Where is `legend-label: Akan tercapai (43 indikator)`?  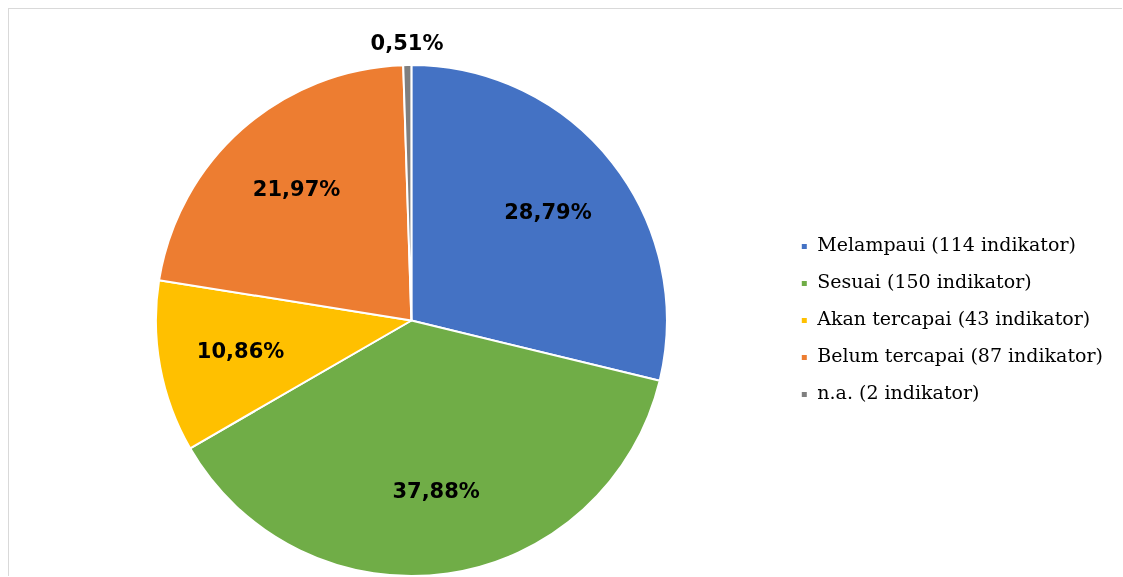
legend-label: Akan tercapai (43 indikator) is located at coordinates (953, 318).